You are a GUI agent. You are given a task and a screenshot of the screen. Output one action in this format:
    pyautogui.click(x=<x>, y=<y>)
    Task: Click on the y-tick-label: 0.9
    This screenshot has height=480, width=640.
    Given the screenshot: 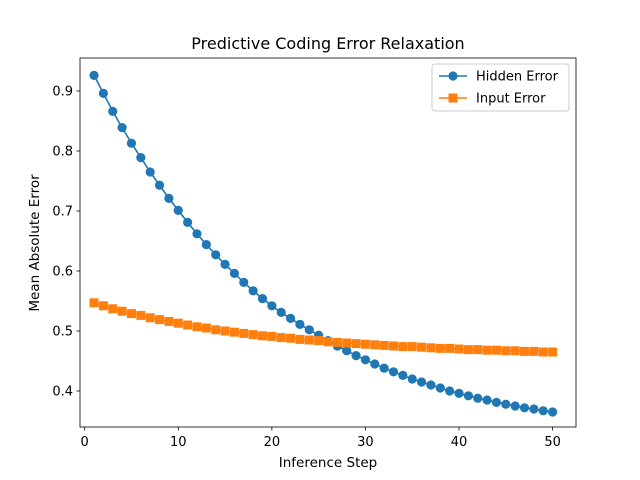 What is the action you would take?
    pyautogui.click(x=62, y=92)
    